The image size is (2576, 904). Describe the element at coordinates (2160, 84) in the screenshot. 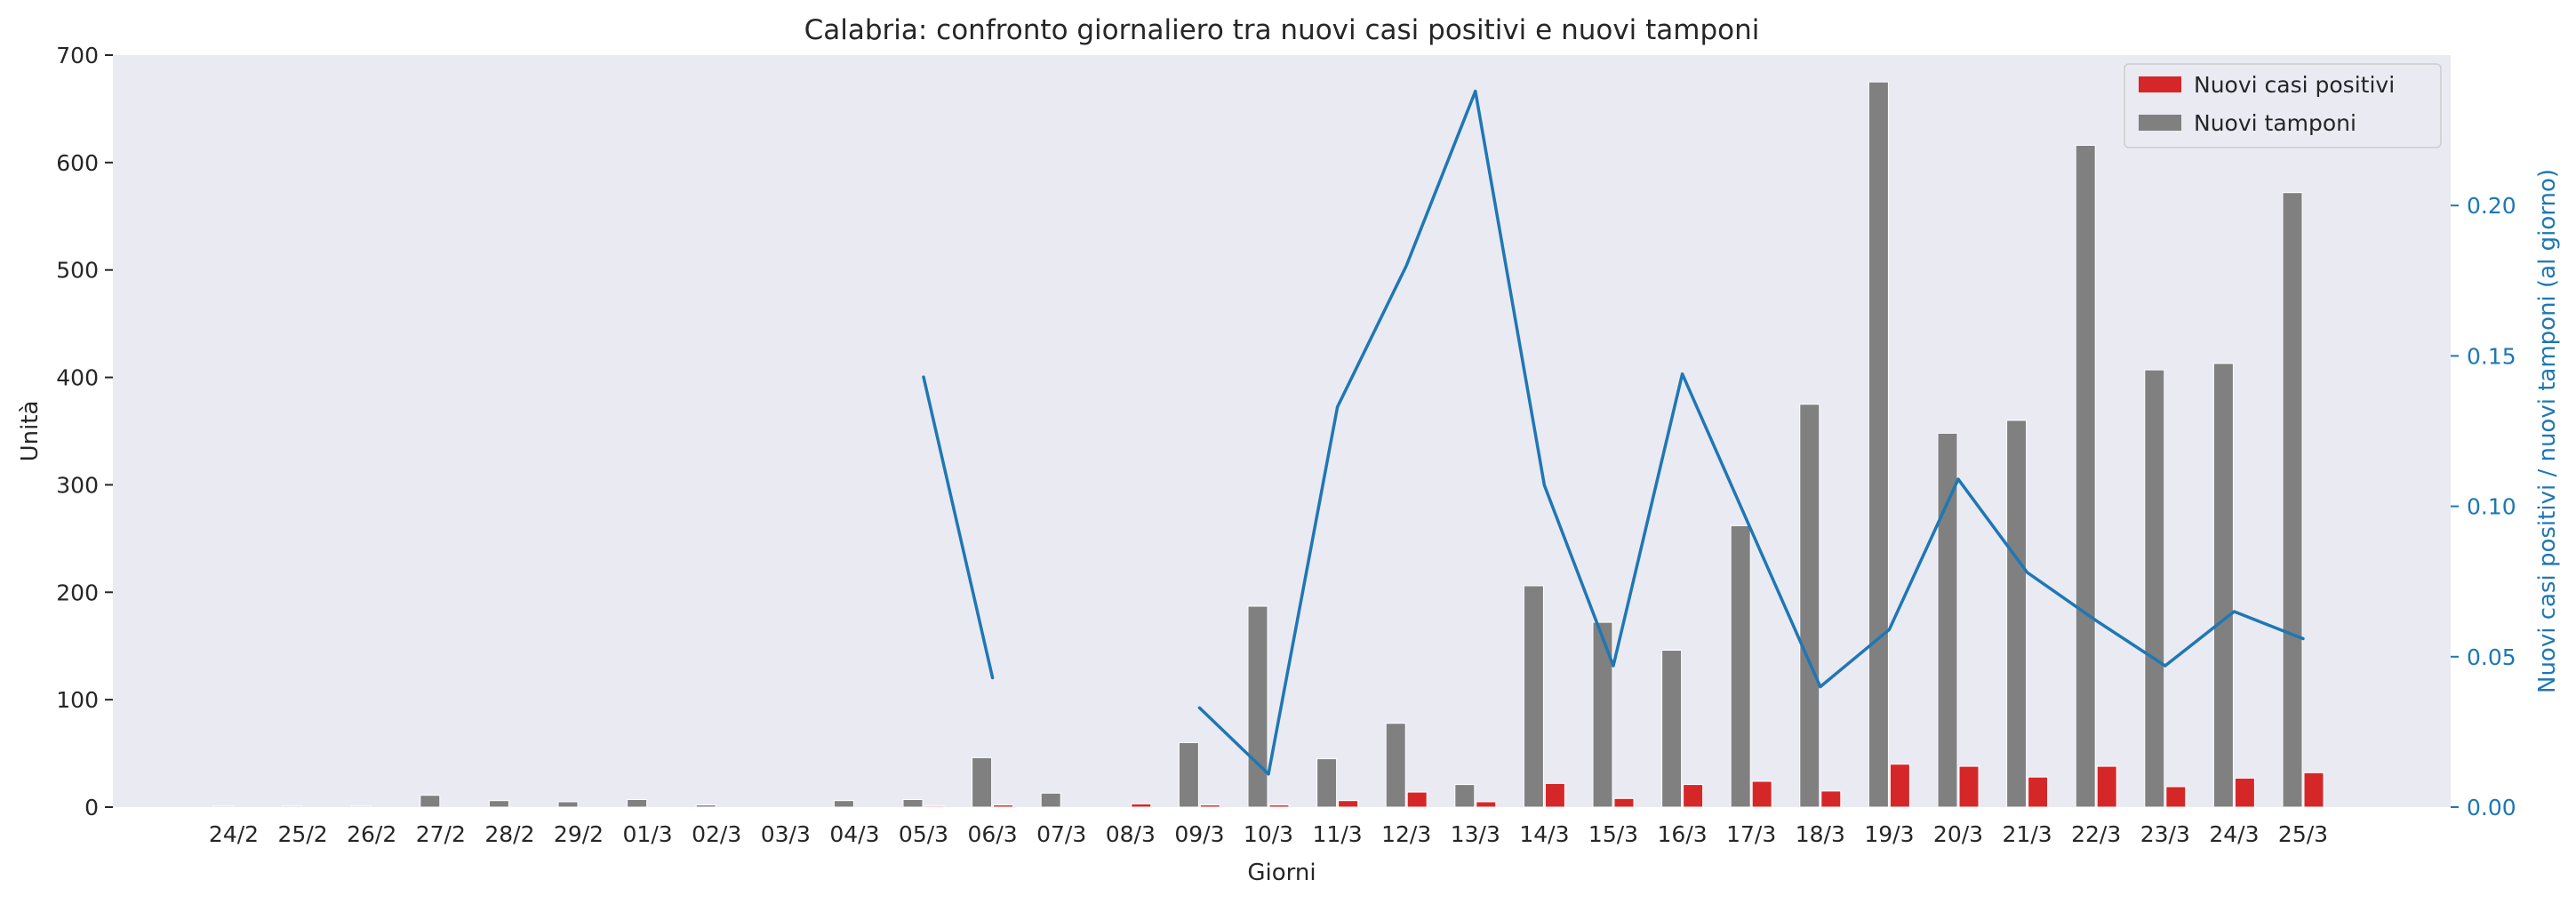

I see `legend-swatch-positivi` at that location.